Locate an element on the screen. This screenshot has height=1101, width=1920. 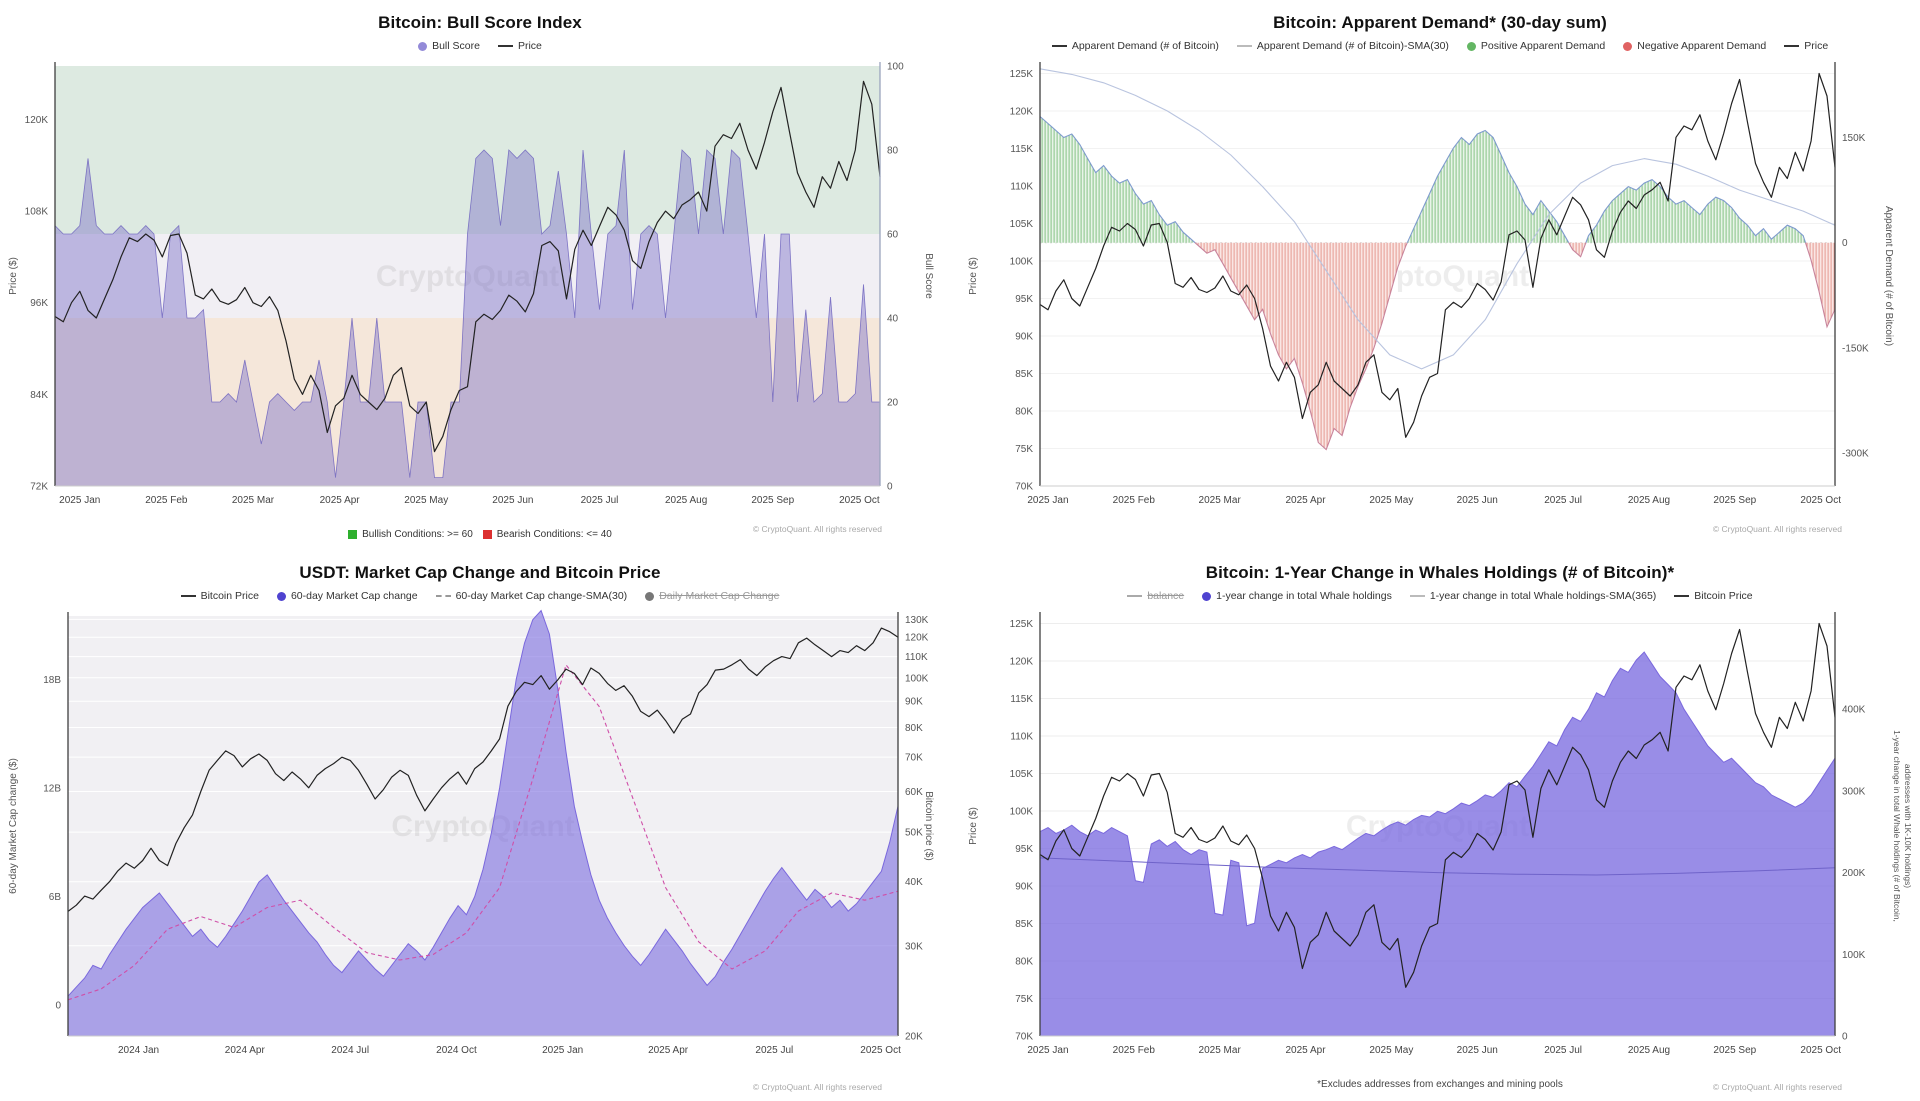
svg-text: 150K is located at coordinates (1854, 138).